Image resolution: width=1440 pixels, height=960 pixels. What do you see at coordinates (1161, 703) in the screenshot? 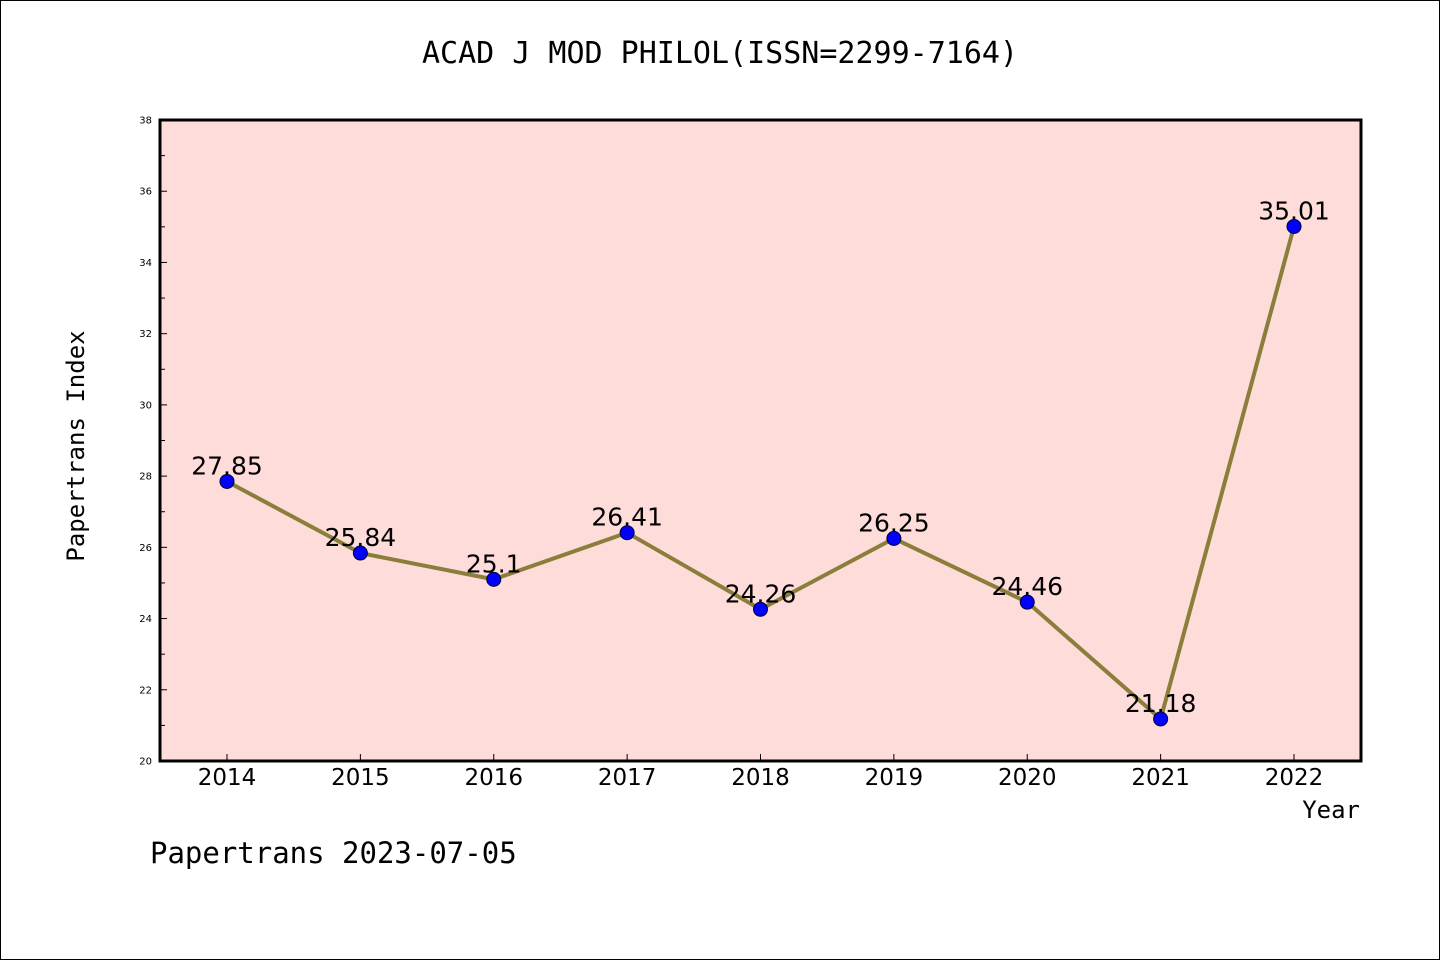
I see `data-label: 21.18` at bounding box center [1161, 703].